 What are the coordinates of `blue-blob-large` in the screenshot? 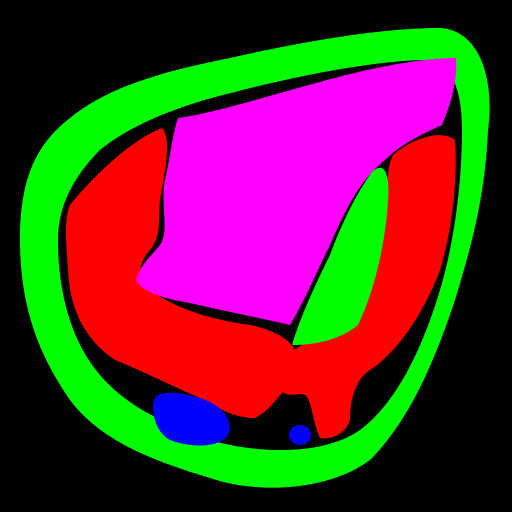 It's located at (191, 419).